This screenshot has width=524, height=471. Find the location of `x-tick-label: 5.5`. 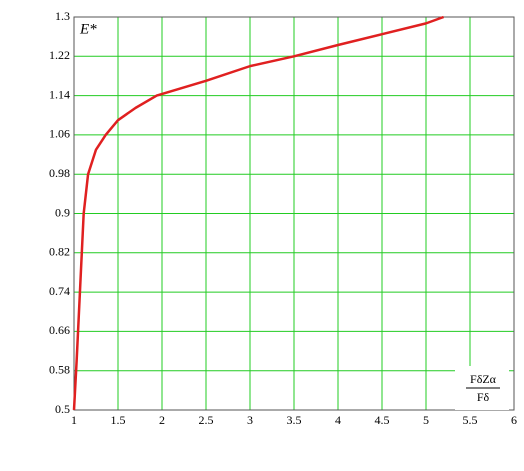

x-tick-label: 5.5 is located at coordinates (470, 420).